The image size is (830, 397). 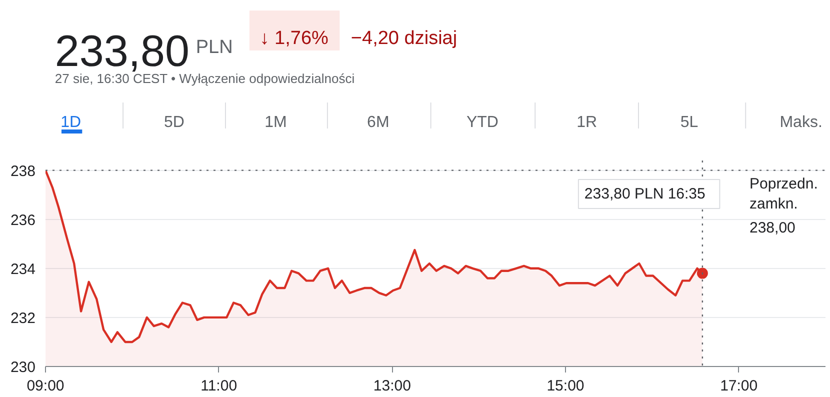 I want to click on text: ↓ 1,76%, so click(x=294, y=38).